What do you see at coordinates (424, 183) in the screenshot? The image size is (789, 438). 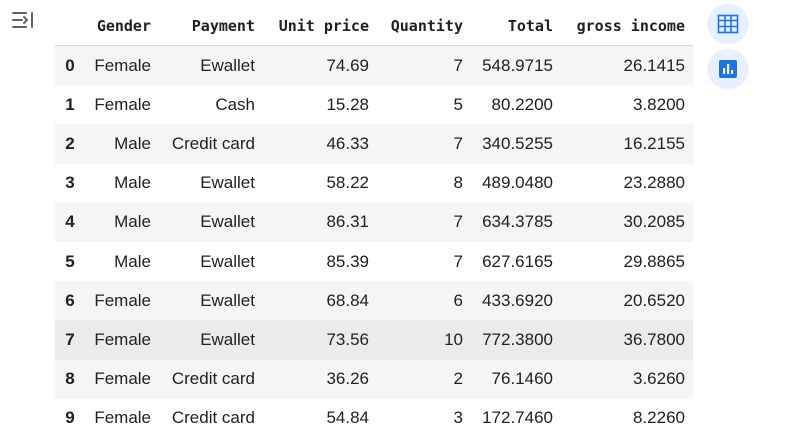 I see `cell-quantity: 8` at bounding box center [424, 183].